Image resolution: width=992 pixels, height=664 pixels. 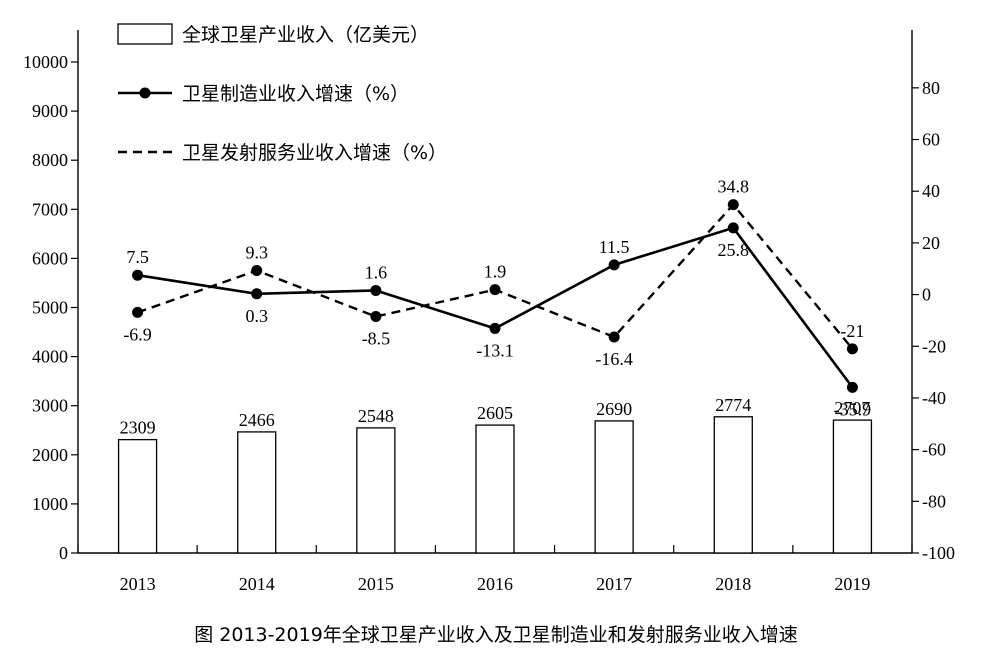 What do you see at coordinates (256, 316) in the screenshot?
I see `solid-series-data-label: 0.3` at bounding box center [256, 316].